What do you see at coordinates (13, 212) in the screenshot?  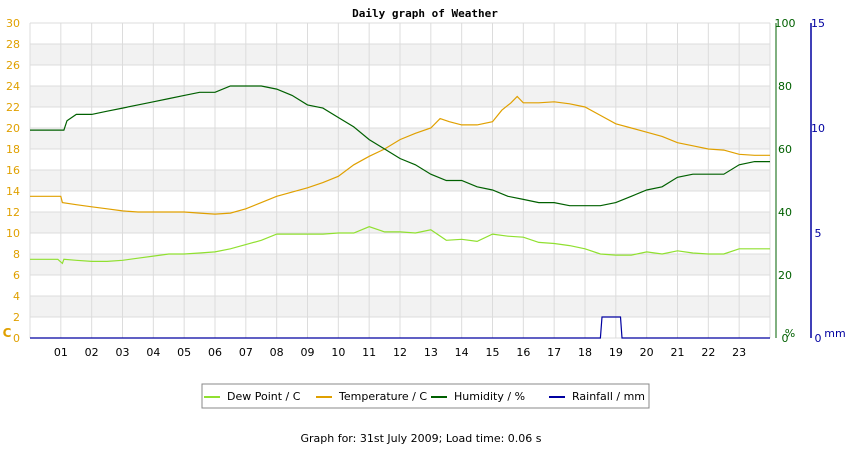 I see `left-tick-label: 12` at bounding box center [13, 212].